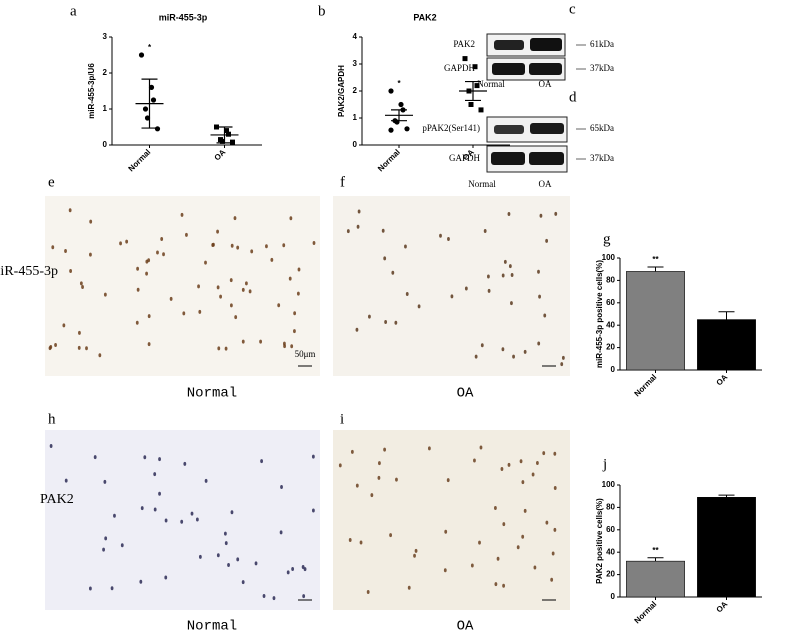 This screenshot has width=789, height=631. Describe the element at coordinates (655, 550) in the screenshot. I see `annotation: **` at that location.